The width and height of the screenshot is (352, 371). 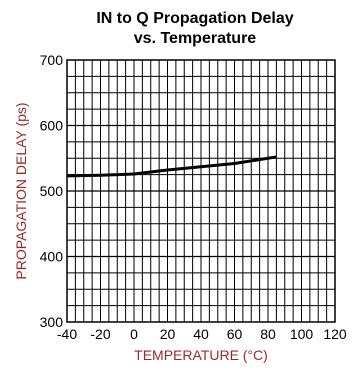 I want to click on x-tick-label: 60, so click(x=235, y=334).